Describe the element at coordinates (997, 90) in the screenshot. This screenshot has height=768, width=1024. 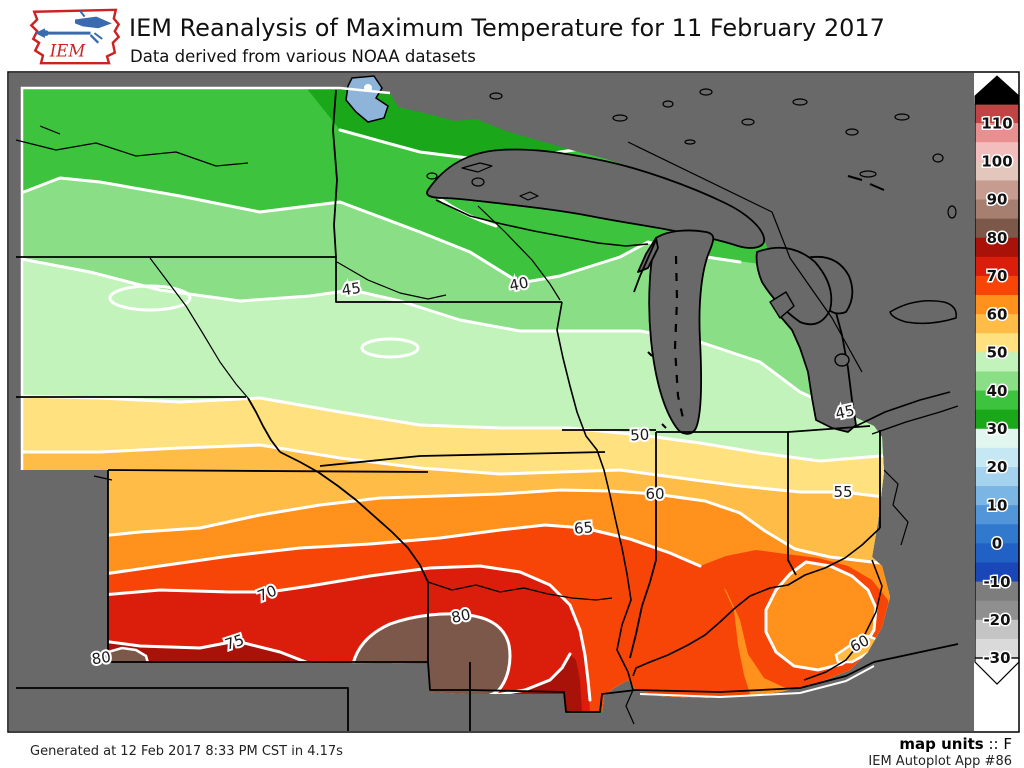
I see `colorbar-over-arrow` at that location.